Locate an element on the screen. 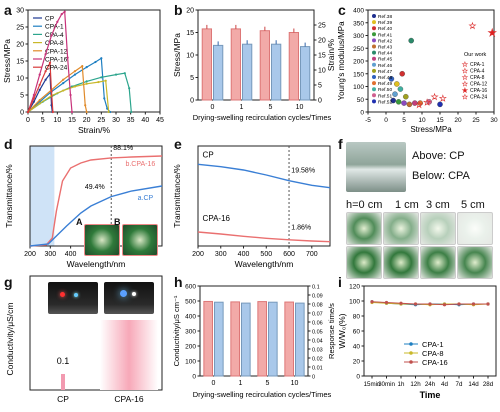  f-height-0: h=0 cm is located at coordinates (364, 205).